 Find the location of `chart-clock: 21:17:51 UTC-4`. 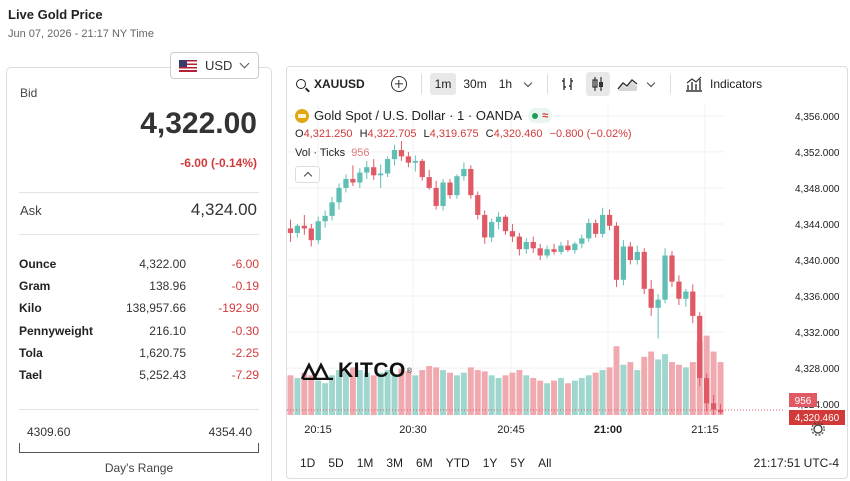

chart-clock: 21:17:51 UTC-4 is located at coordinates (796, 463).